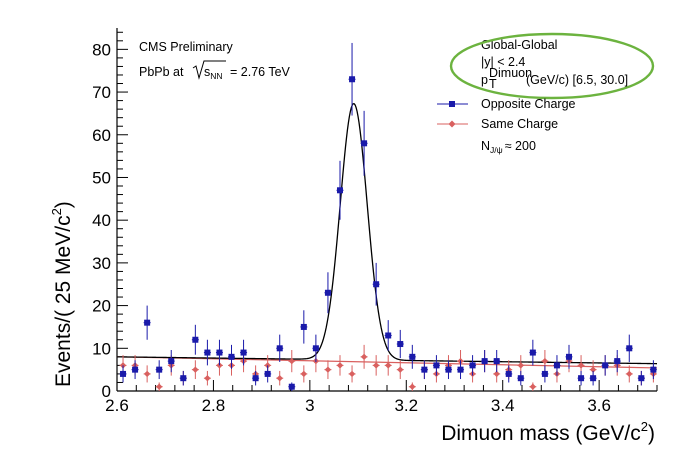 This screenshot has width=684, height=458. I want to click on legend-opposite-label: Opposite Charge, so click(528, 104).